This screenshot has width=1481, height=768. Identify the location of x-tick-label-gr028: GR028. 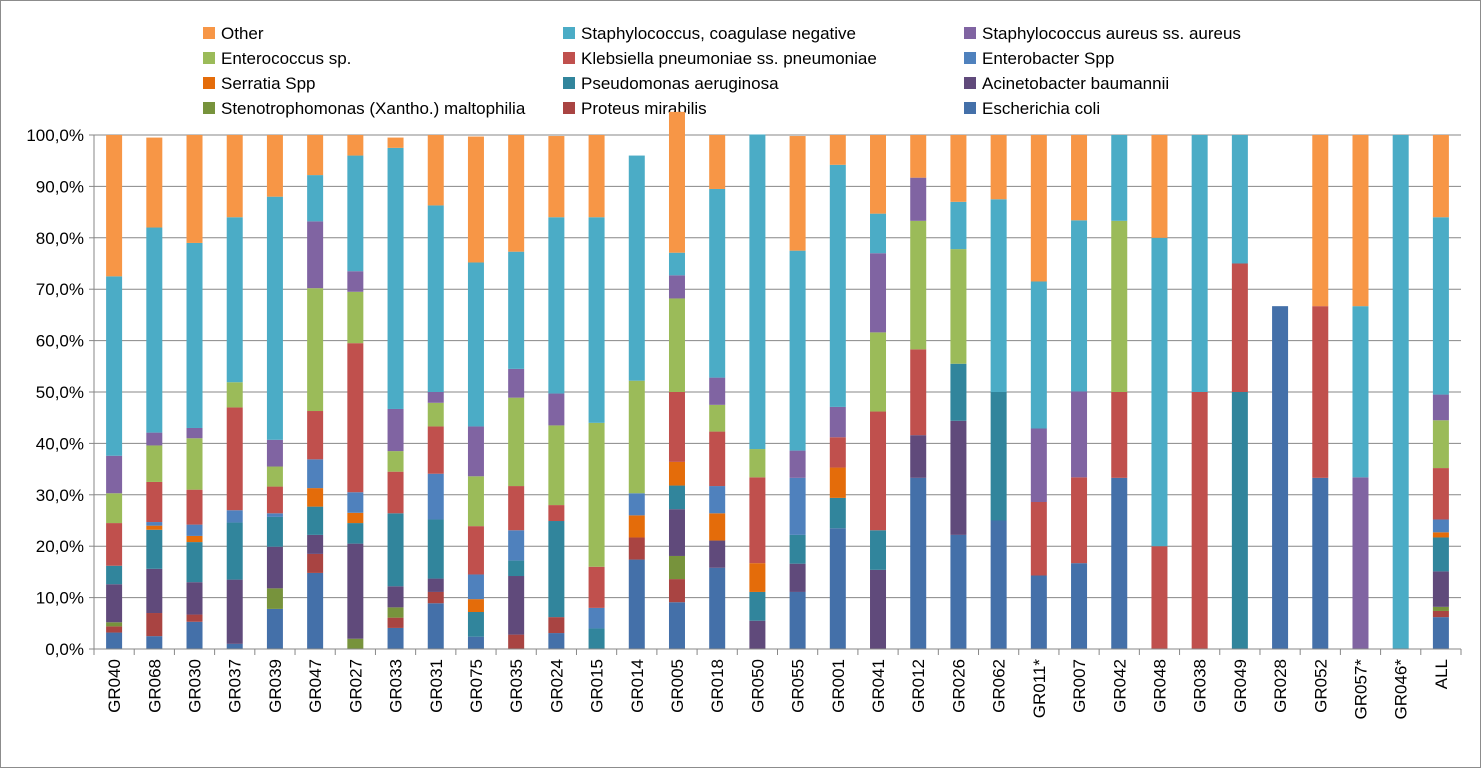
(1280, 686).